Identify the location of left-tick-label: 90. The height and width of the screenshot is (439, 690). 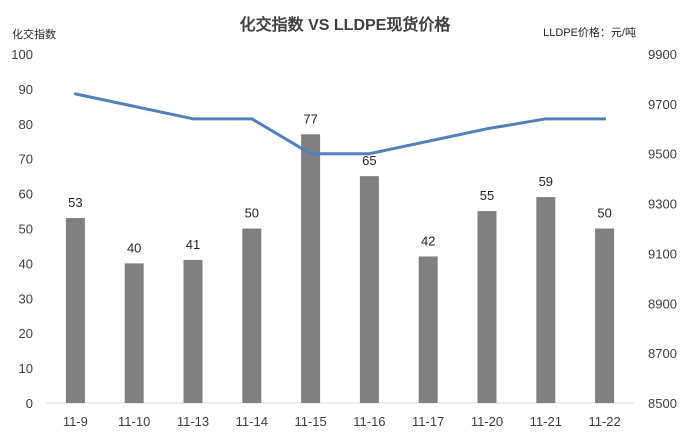
(26, 89).